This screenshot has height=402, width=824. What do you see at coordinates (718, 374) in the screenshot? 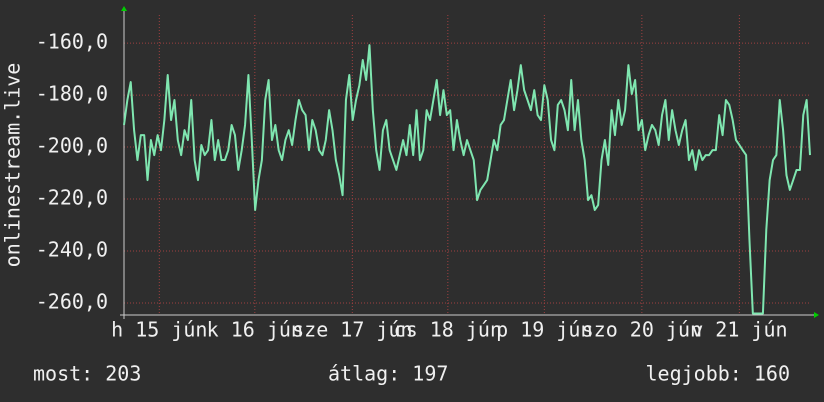
I see `stat-best: legjobb: 160` at bounding box center [718, 374].